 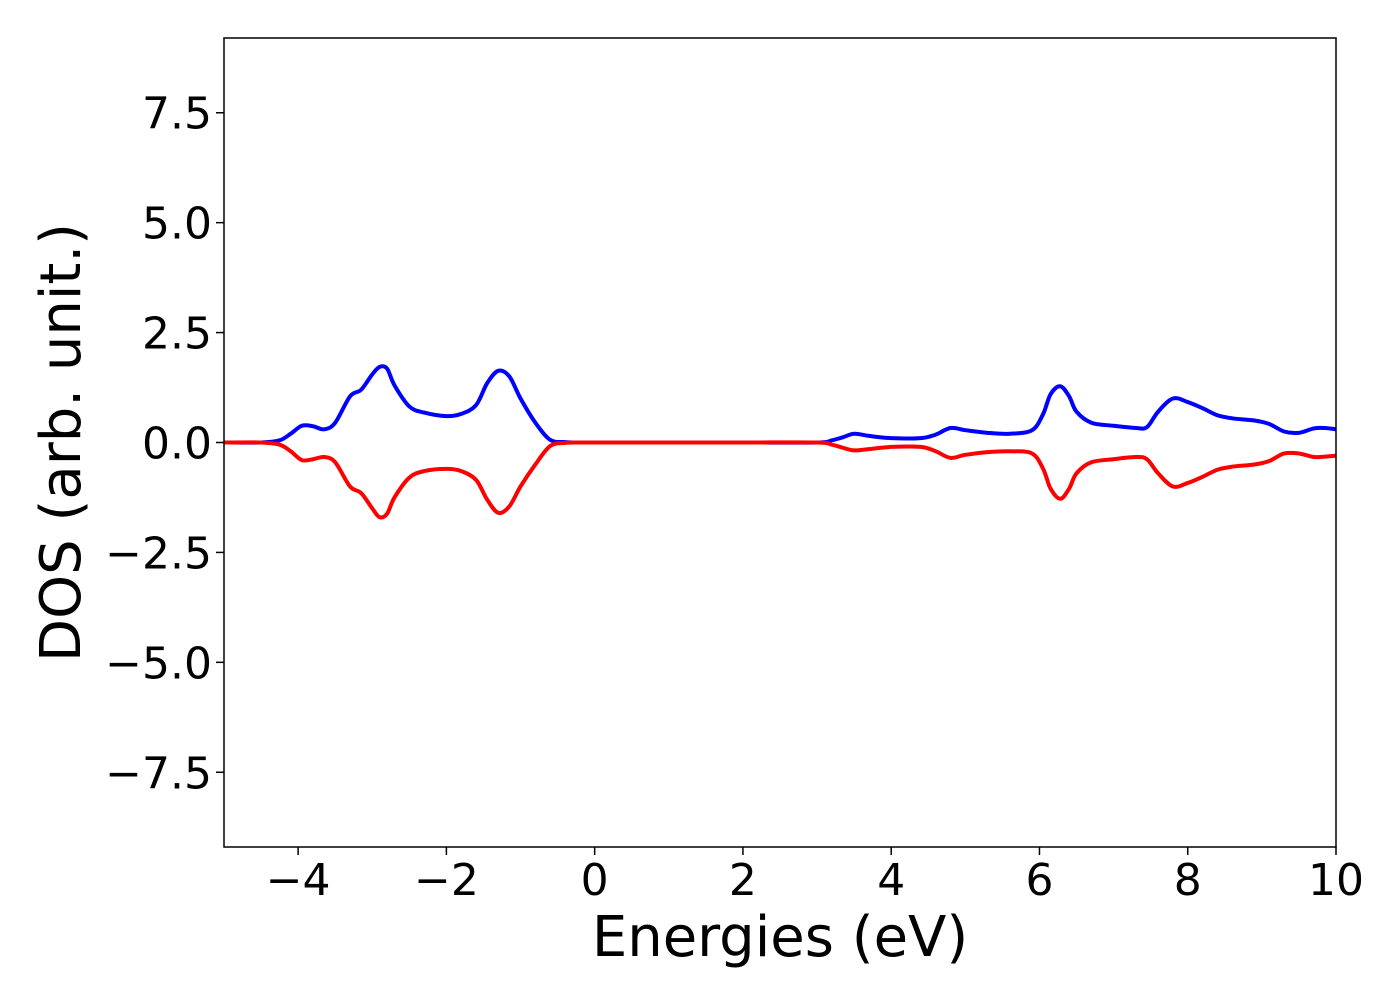 I want to click on y-tick-label: 5.0, so click(x=177, y=224).